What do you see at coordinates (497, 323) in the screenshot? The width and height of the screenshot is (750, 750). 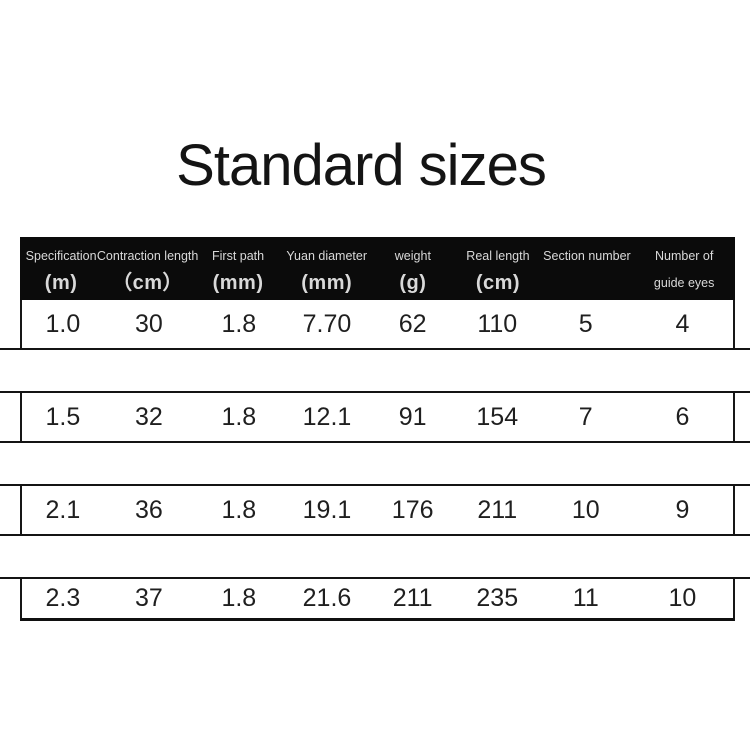 I see `table-cell: 110` at bounding box center [497, 323].